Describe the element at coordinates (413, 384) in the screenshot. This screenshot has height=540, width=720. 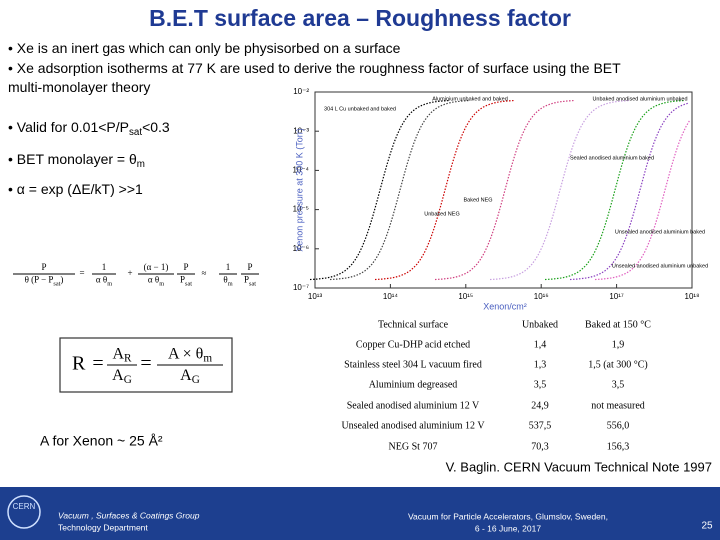
I see `table-cell: Aluminium degreased` at that location.